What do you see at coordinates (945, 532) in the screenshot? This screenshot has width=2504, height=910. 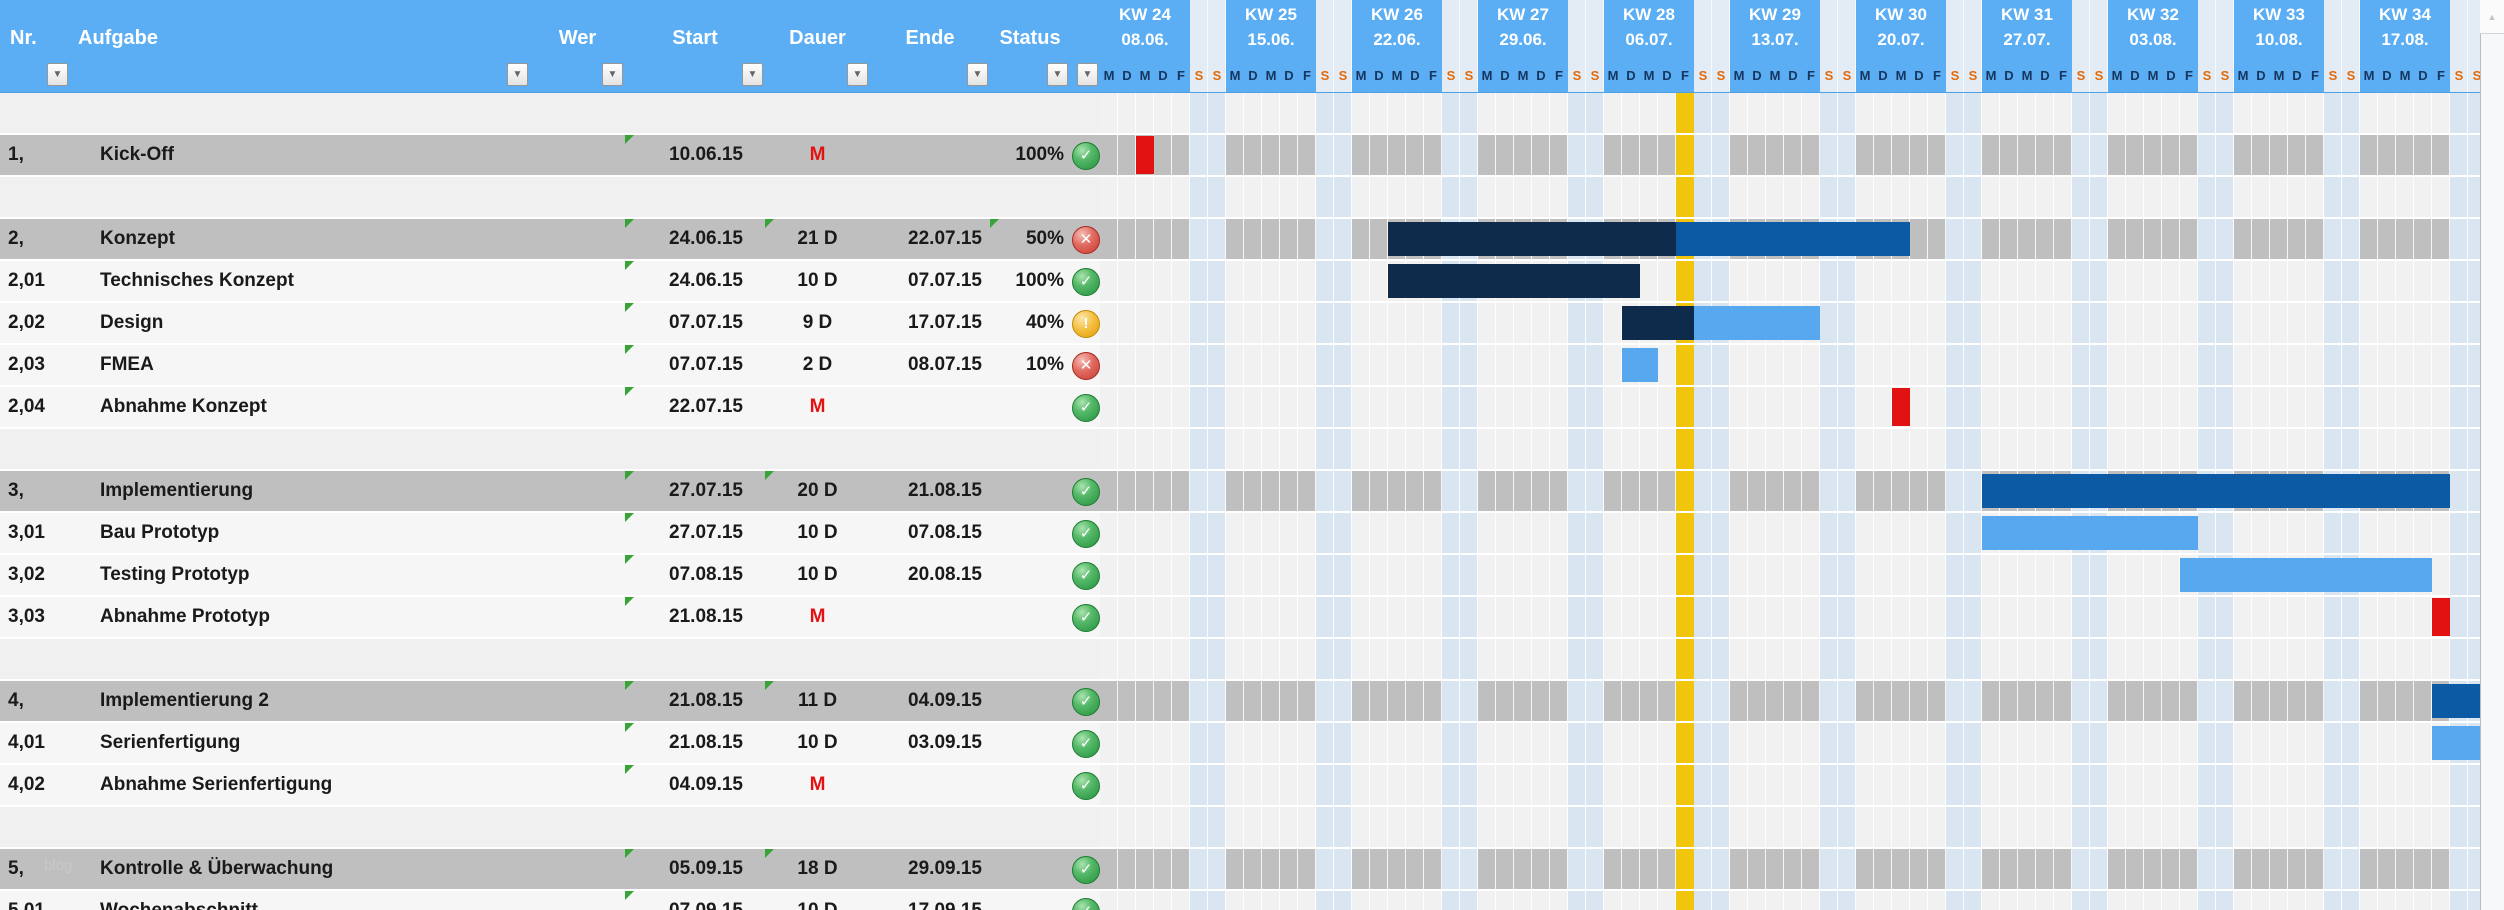 I see `cell-ende: 07.08.15` at bounding box center [945, 532].